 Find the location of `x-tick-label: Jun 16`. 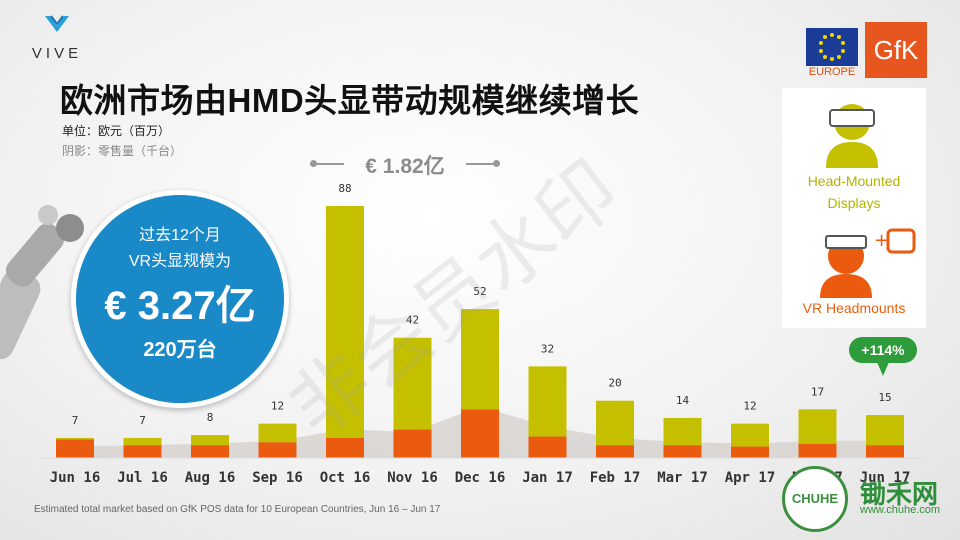

x-tick-label: Jun 16 is located at coordinates (75, 478).